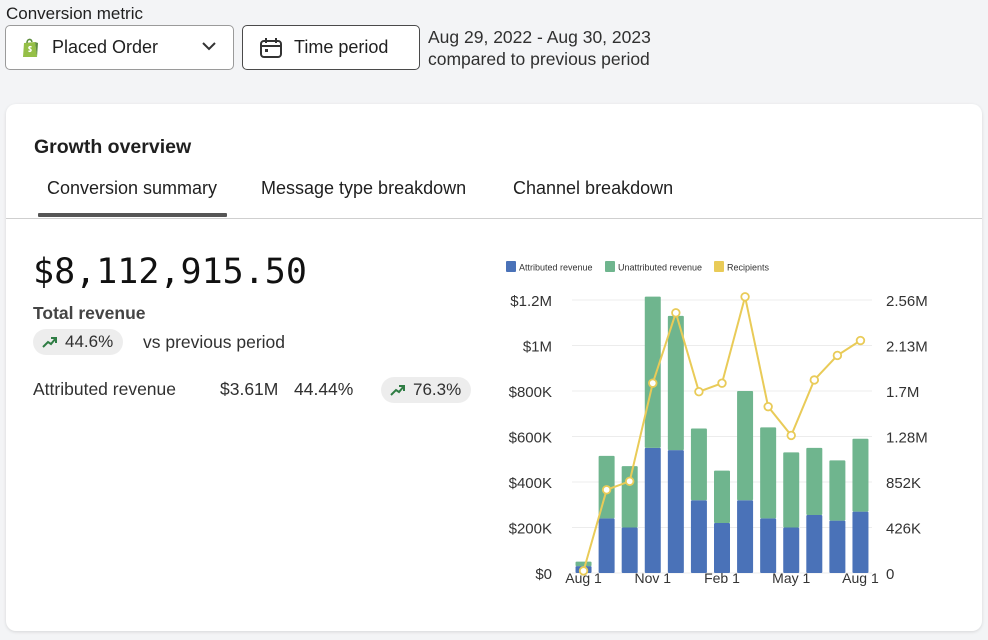 Image resolution: width=988 pixels, height=640 pixels. Describe the element at coordinates (530, 483) in the screenshot. I see `y-left-tick-label: $400K` at that location.